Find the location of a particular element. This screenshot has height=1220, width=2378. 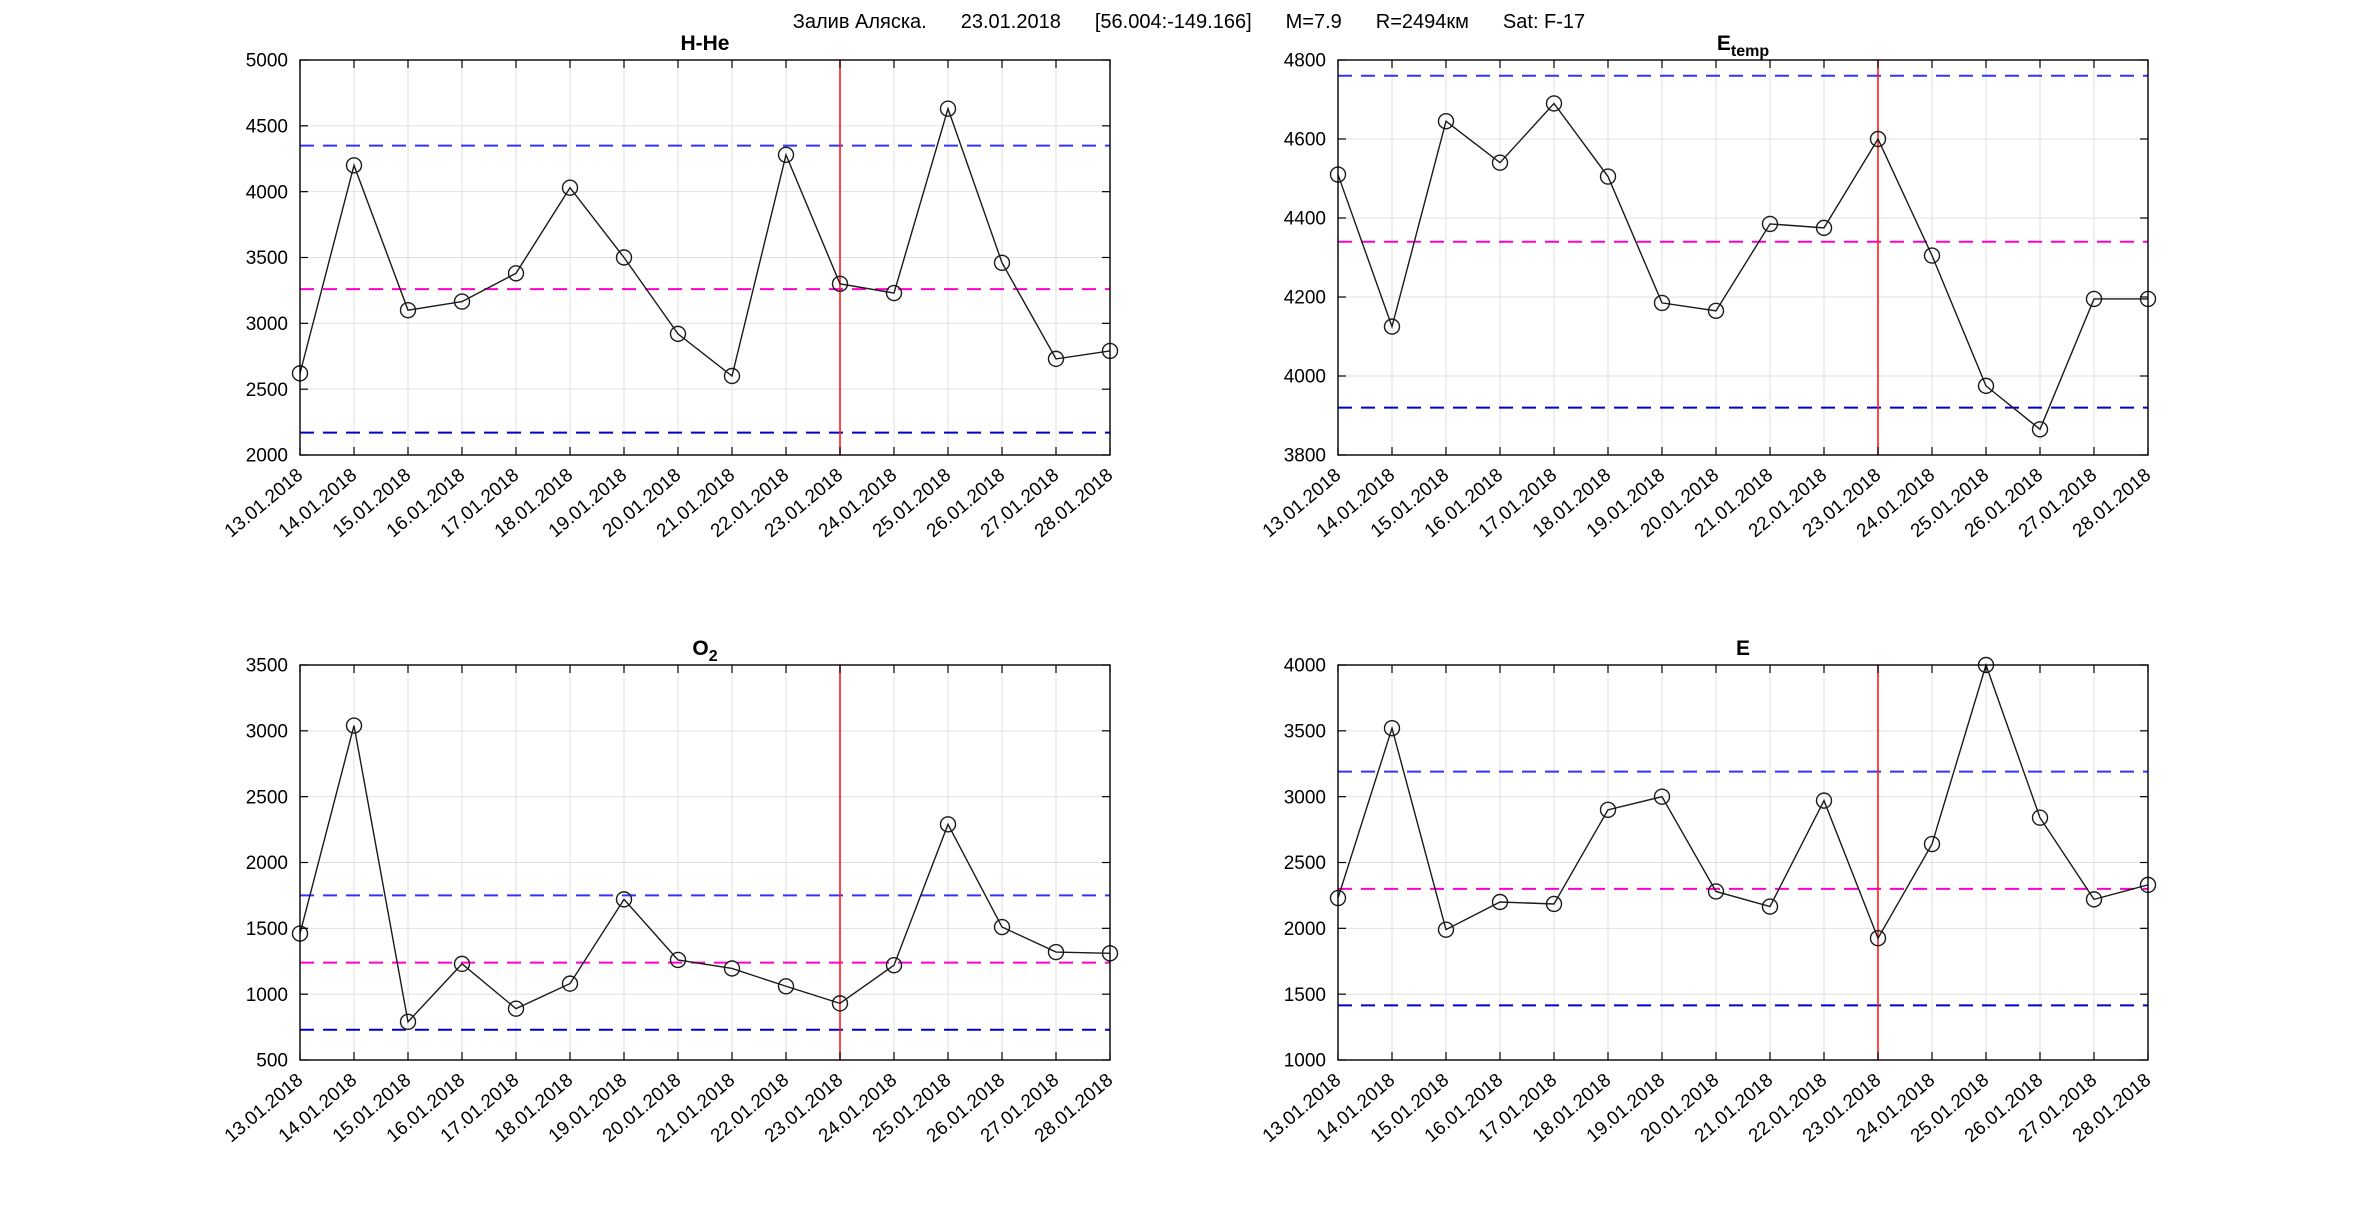

y-tick-label: 4400 is located at coordinates (1305, 219).